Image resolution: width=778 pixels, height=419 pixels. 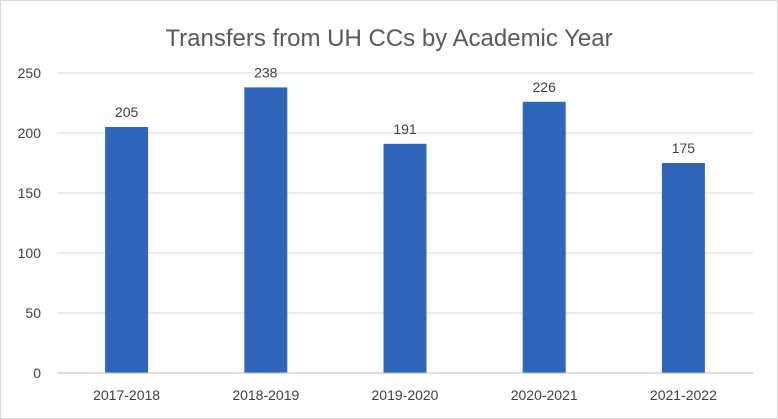 What do you see at coordinates (265, 395) in the screenshot?
I see `x-tick-label: 2018-2019` at bounding box center [265, 395].